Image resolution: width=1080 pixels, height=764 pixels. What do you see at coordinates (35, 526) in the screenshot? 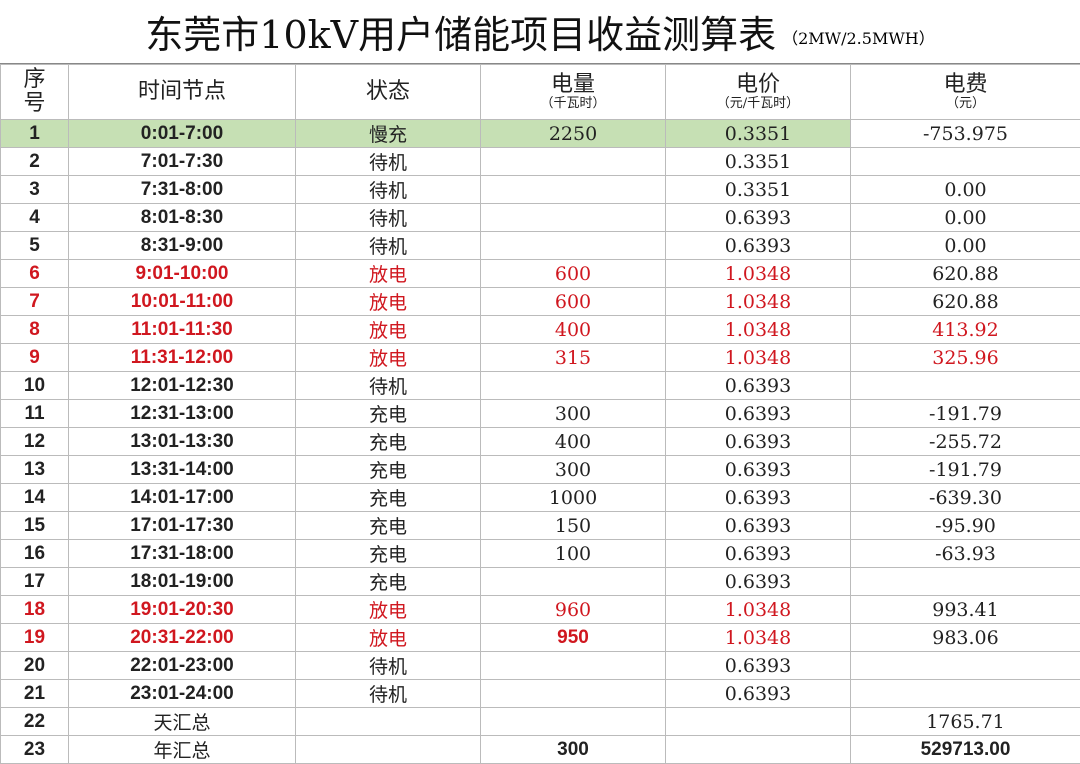
I see `cell-seq: 15` at bounding box center [35, 526].